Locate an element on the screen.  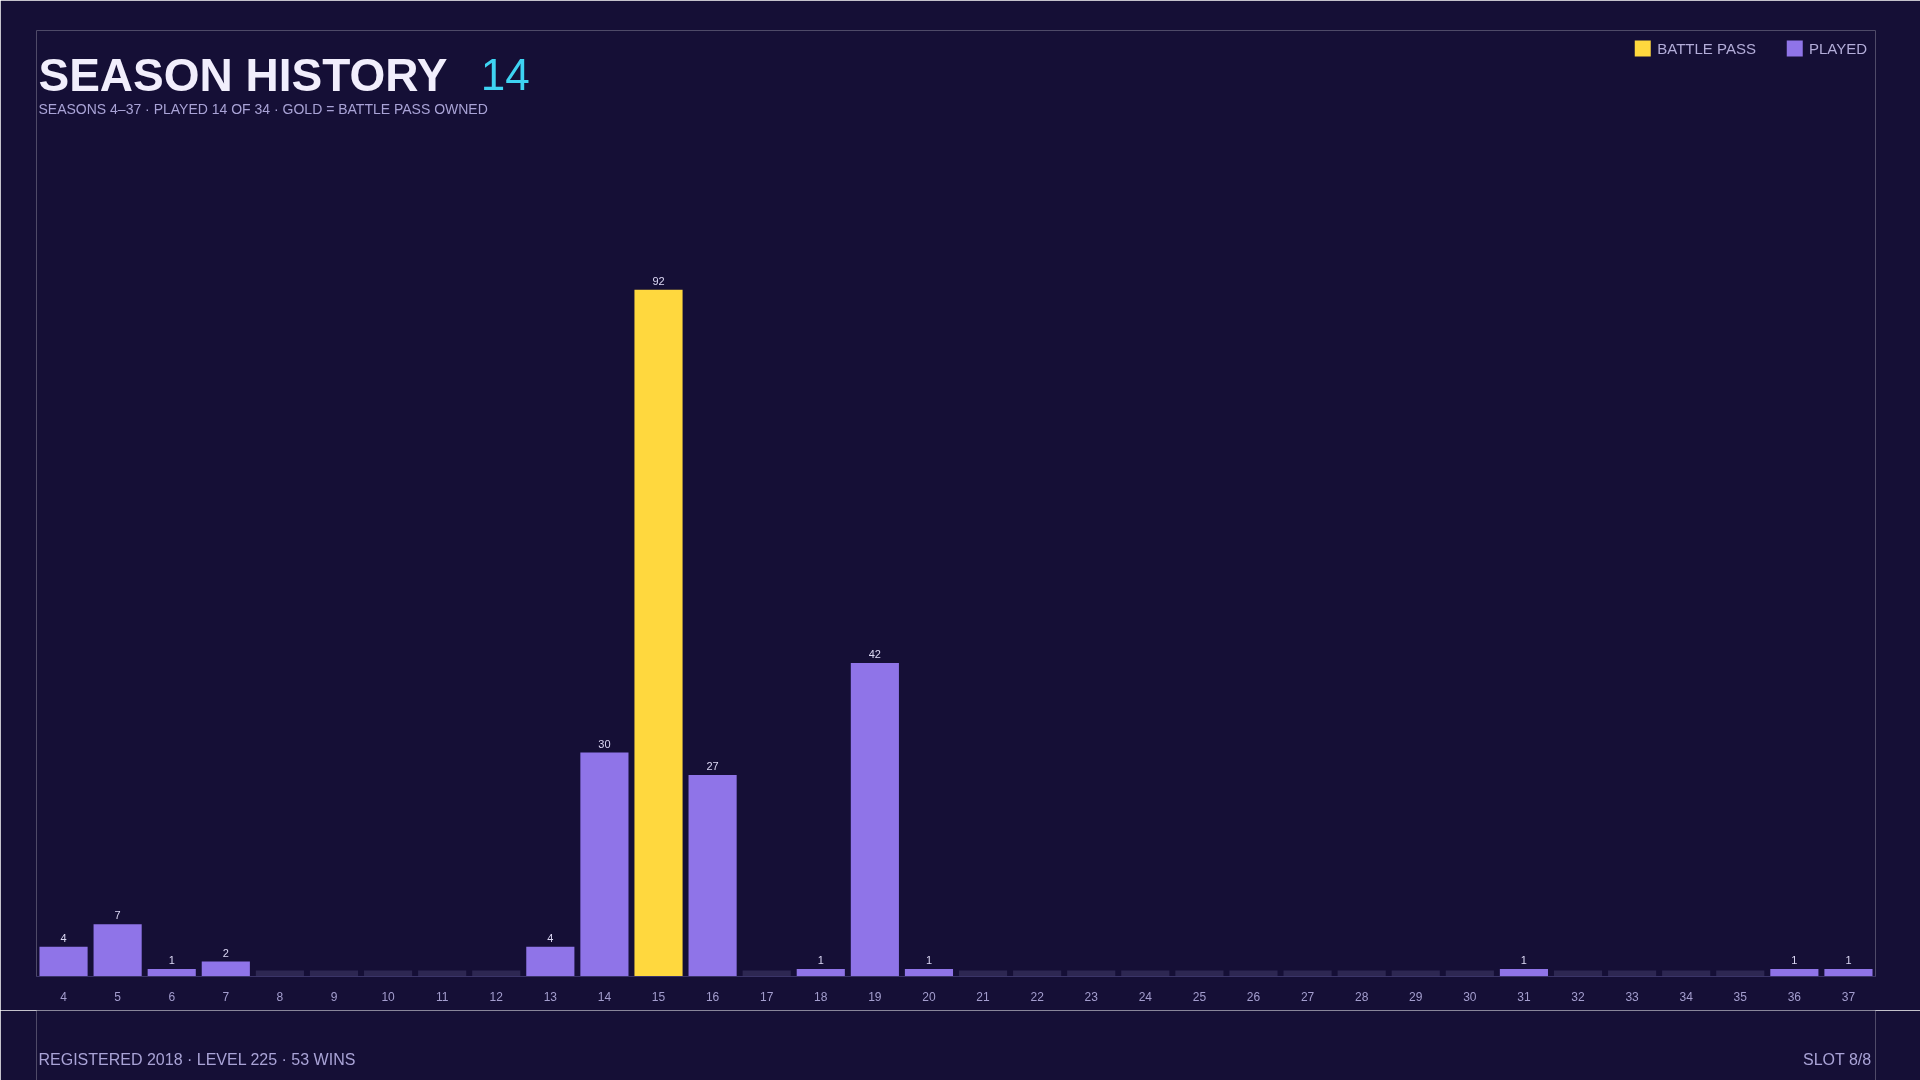
data-label: 30 is located at coordinates (604, 743).